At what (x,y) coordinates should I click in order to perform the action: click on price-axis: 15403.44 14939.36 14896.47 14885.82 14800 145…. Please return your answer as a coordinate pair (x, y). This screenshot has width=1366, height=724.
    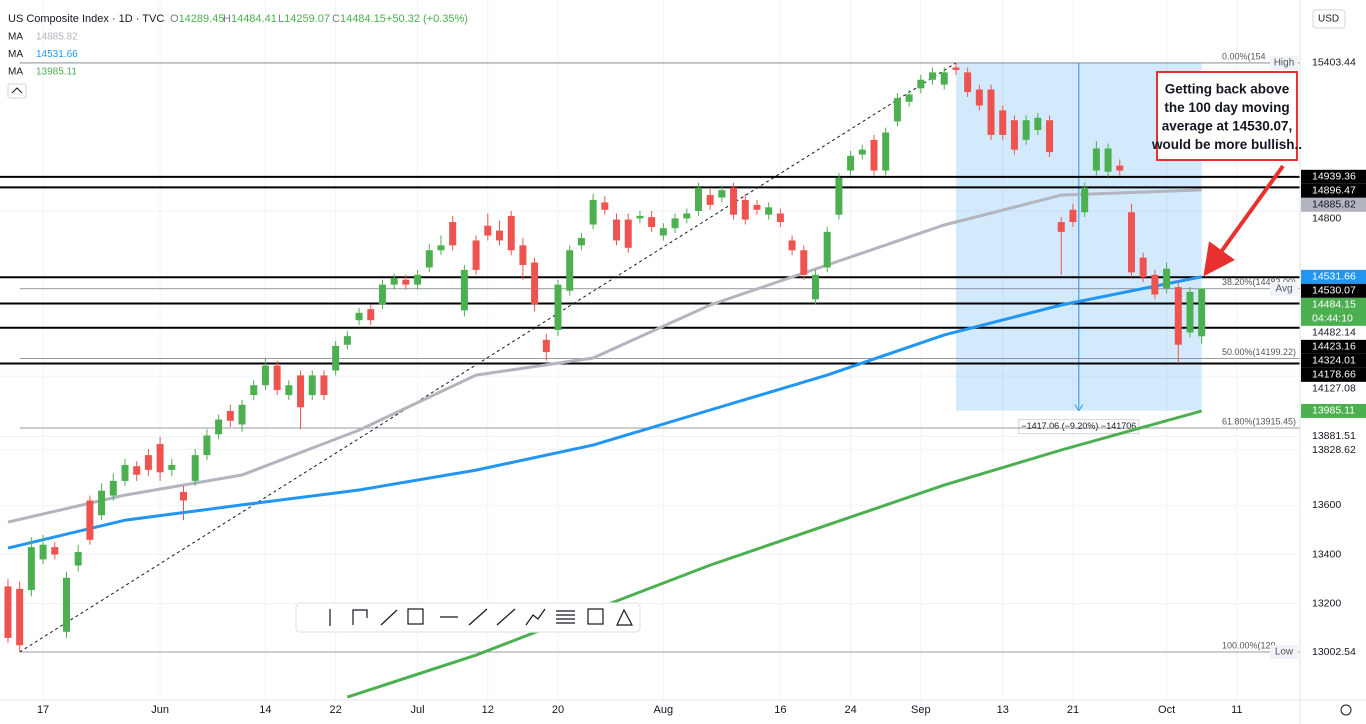
    Looking at the image, I should click on (1333, 357).